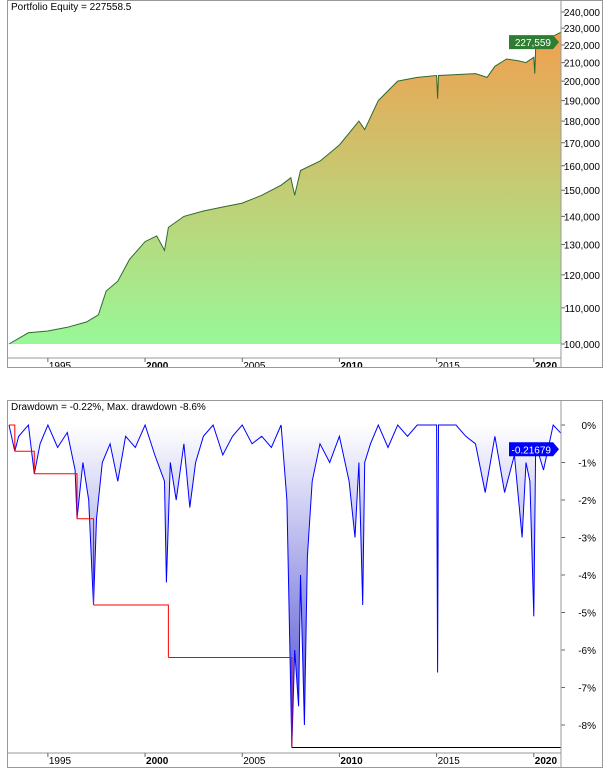 The width and height of the screenshot is (609, 768). What do you see at coordinates (71, 7) in the screenshot?
I see `equity-title: Portfolio Equity = 227558.5` at bounding box center [71, 7].